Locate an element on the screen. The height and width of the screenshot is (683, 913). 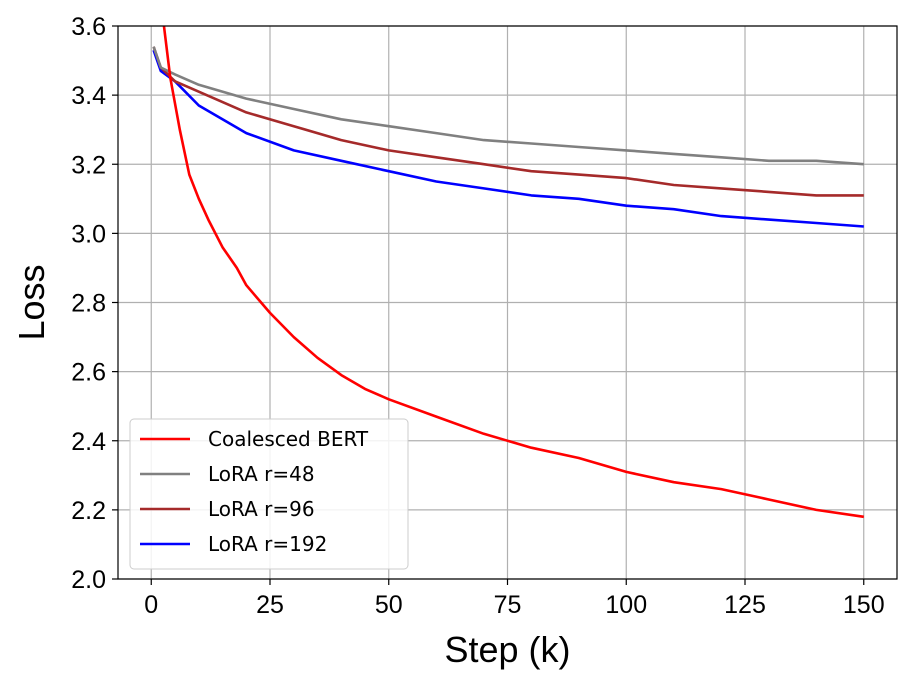
x-tick-label: 100 is located at coordinates (626, 605).